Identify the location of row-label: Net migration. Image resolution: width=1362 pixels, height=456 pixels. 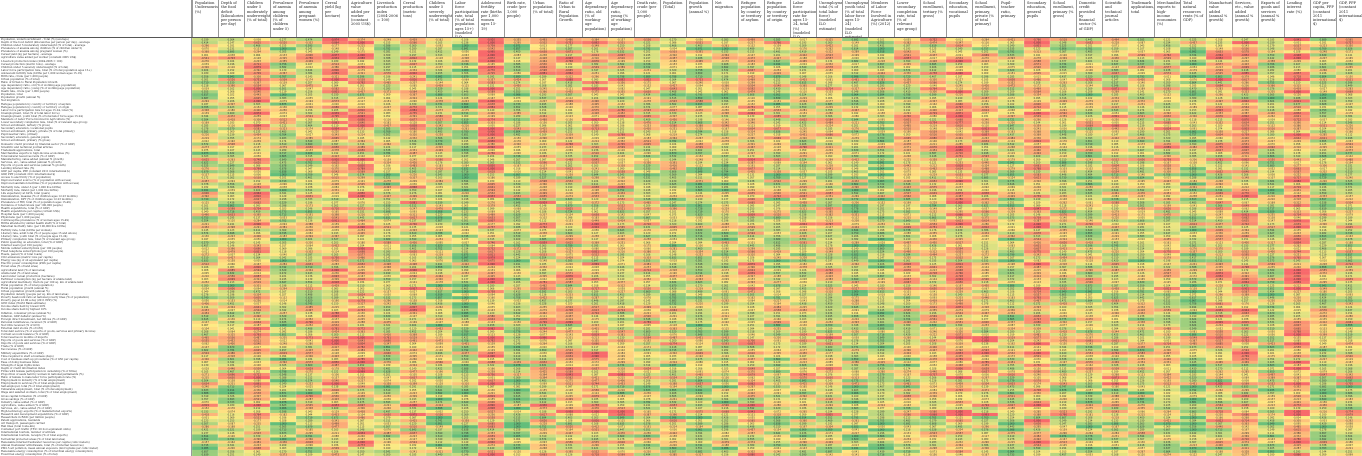
(96, 100).